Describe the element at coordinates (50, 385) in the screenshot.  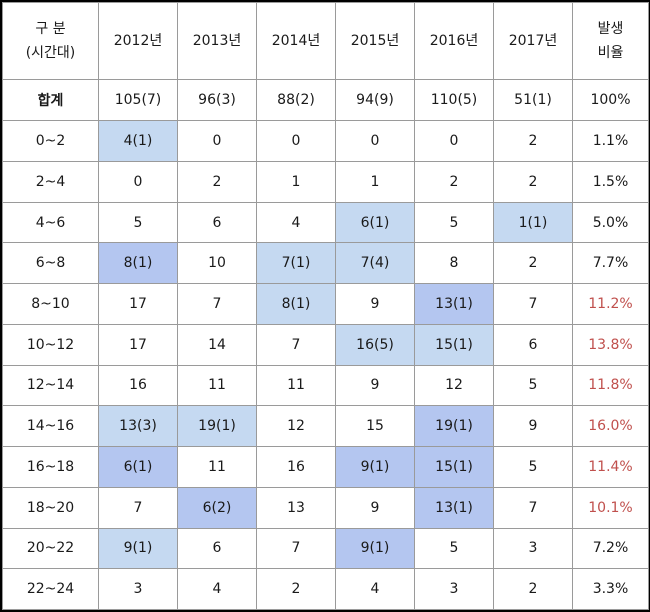
I see `time-band-label: 12~14` at that location.